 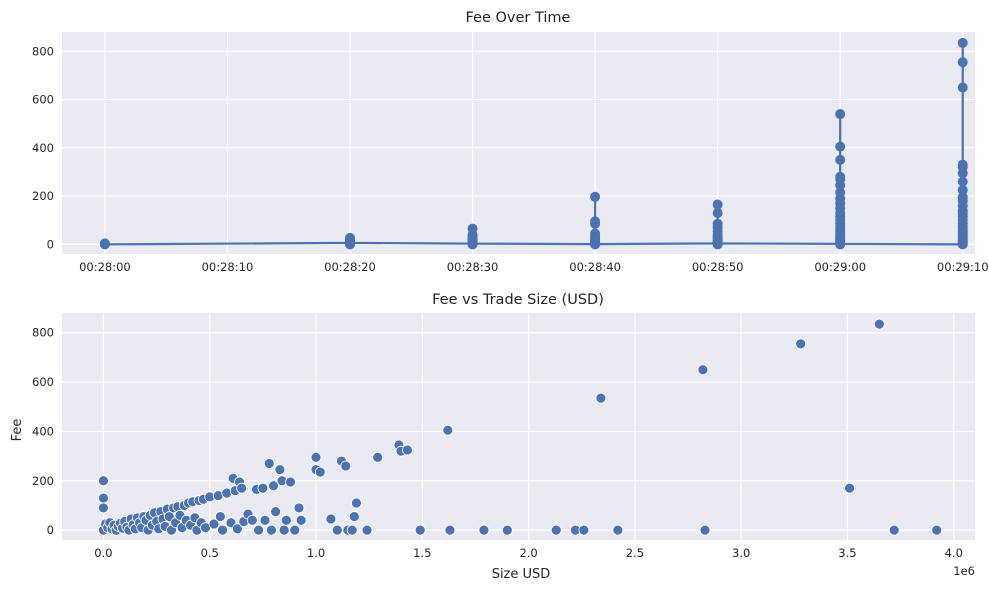 I want to click on x-tick-label: 00:28:00, so click(x=105, y=267).